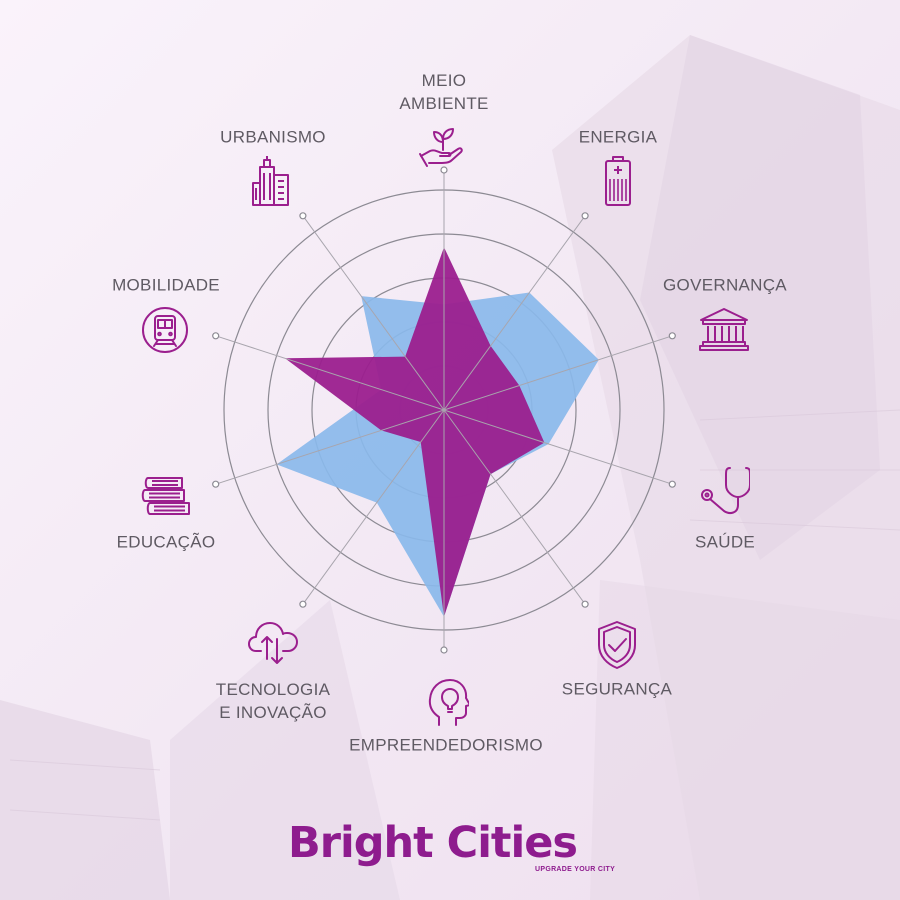  I want to click on label-urbanismo: URBANISMO, so click(273, 137).